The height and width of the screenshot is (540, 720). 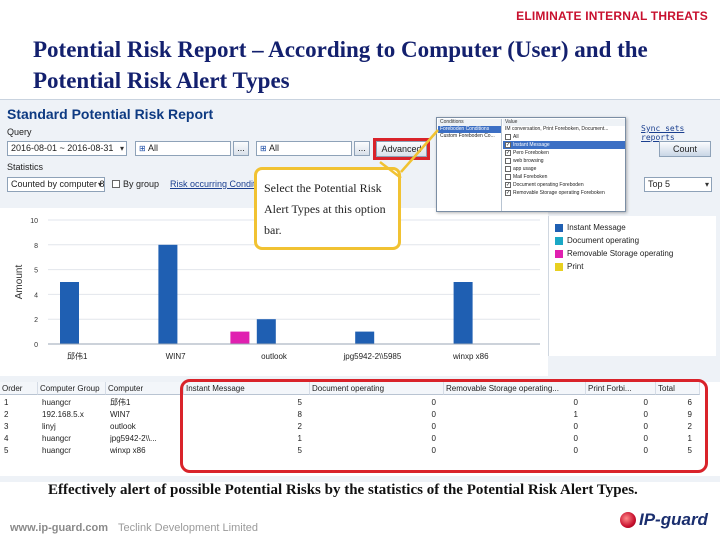 What do you see at coordinates (264, 148) in the screenshot?
I see `filter2-icon: ⊞` at bounding box center [264, 148].